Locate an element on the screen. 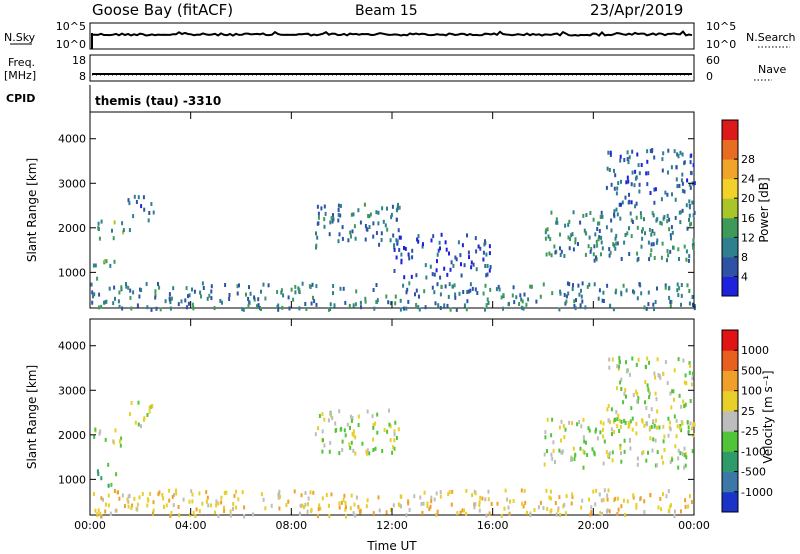 The width and height of the screenshot is (800, 554). power-colorbar-label: Power [dB] is located at coordinates (764, 209).